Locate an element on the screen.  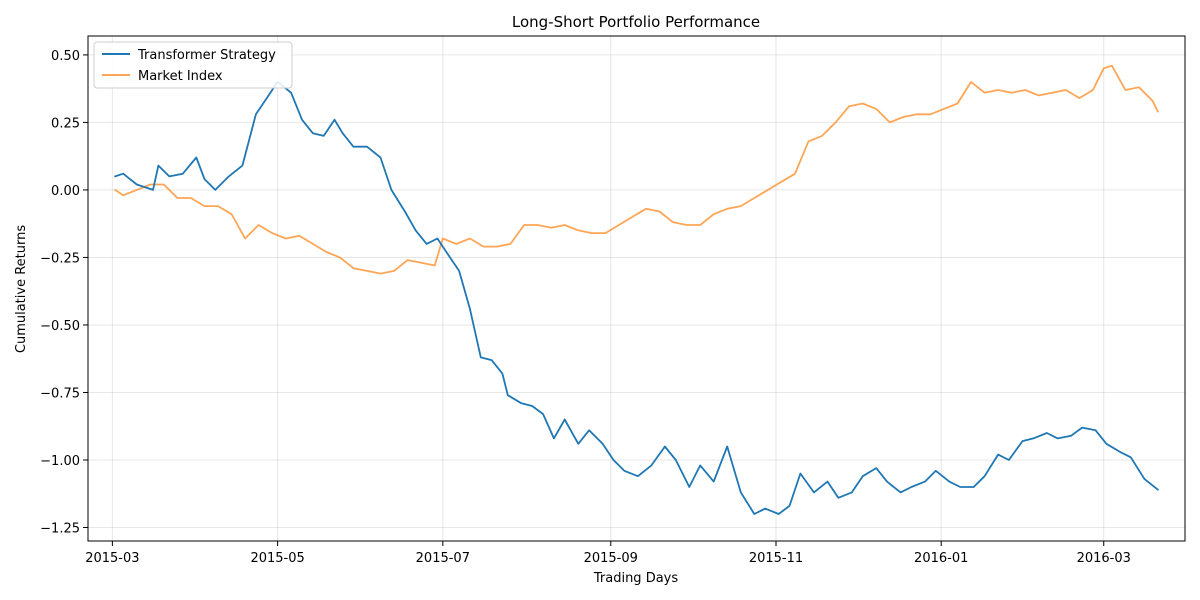
y-tick-label: −1.25 is located at coordinates (60, 528).